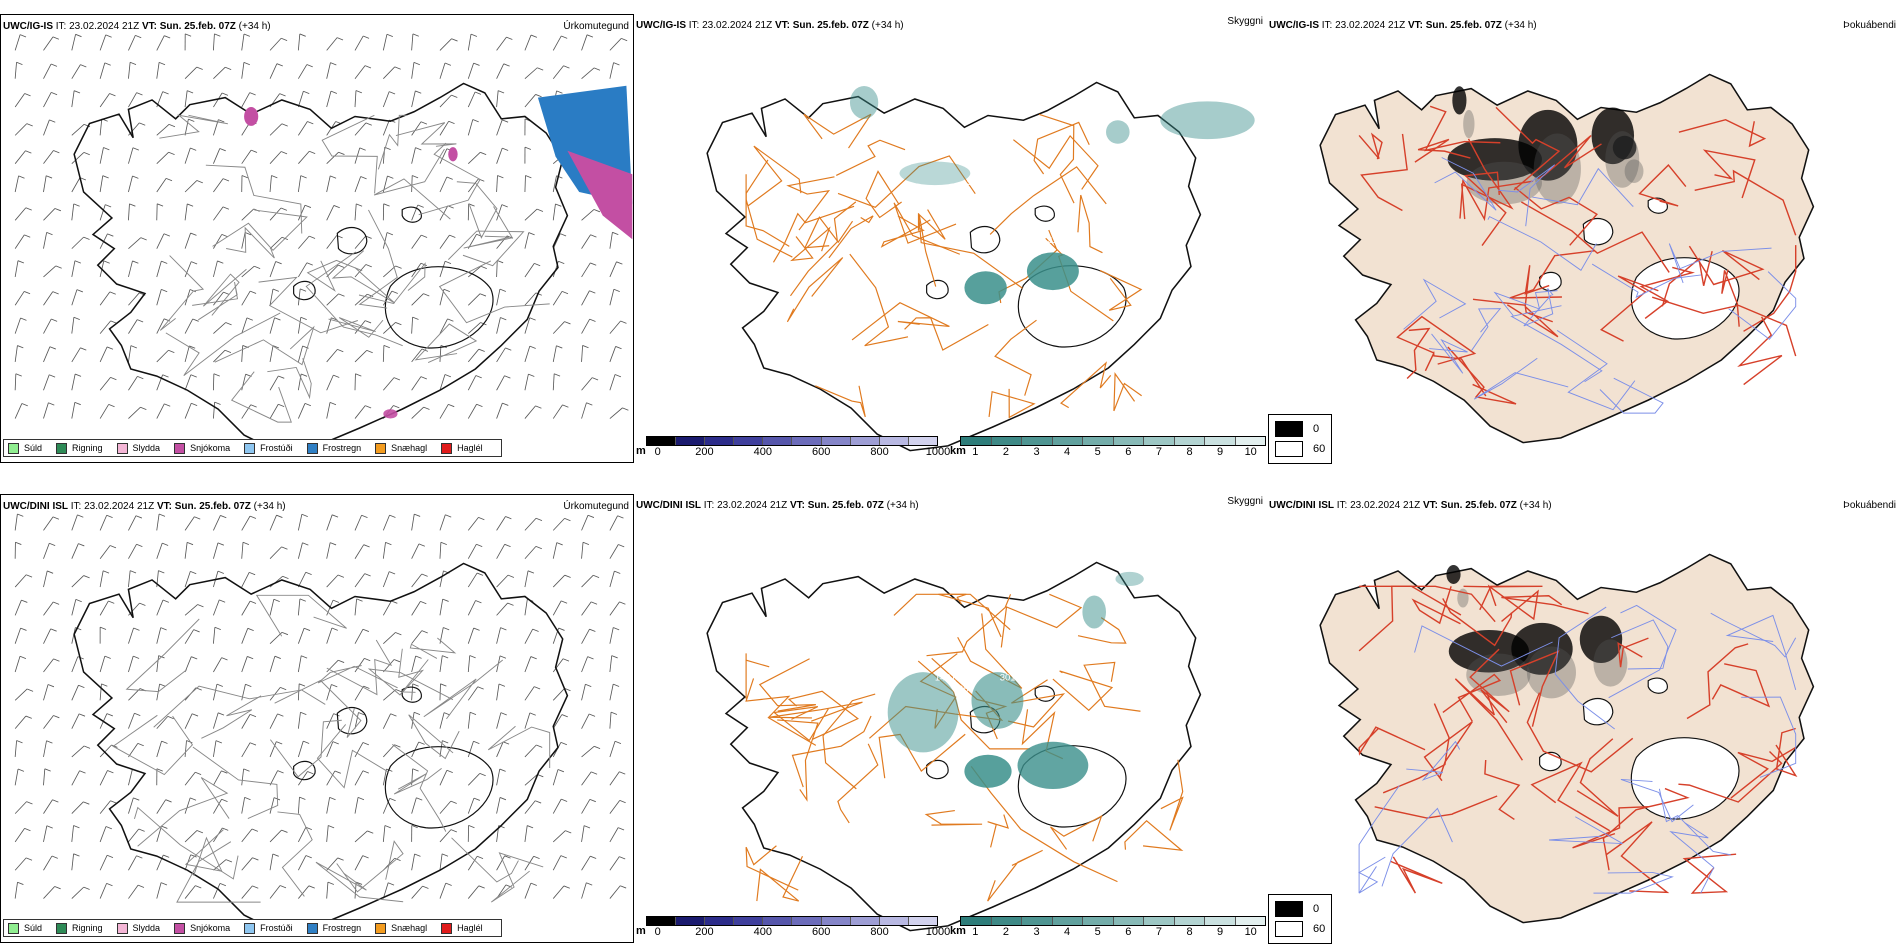  What do you see at coordinates (1300, 919) in the screenshot?
I see `fog-legend-bottom: 0 60` at bounding box center [1300, 919].